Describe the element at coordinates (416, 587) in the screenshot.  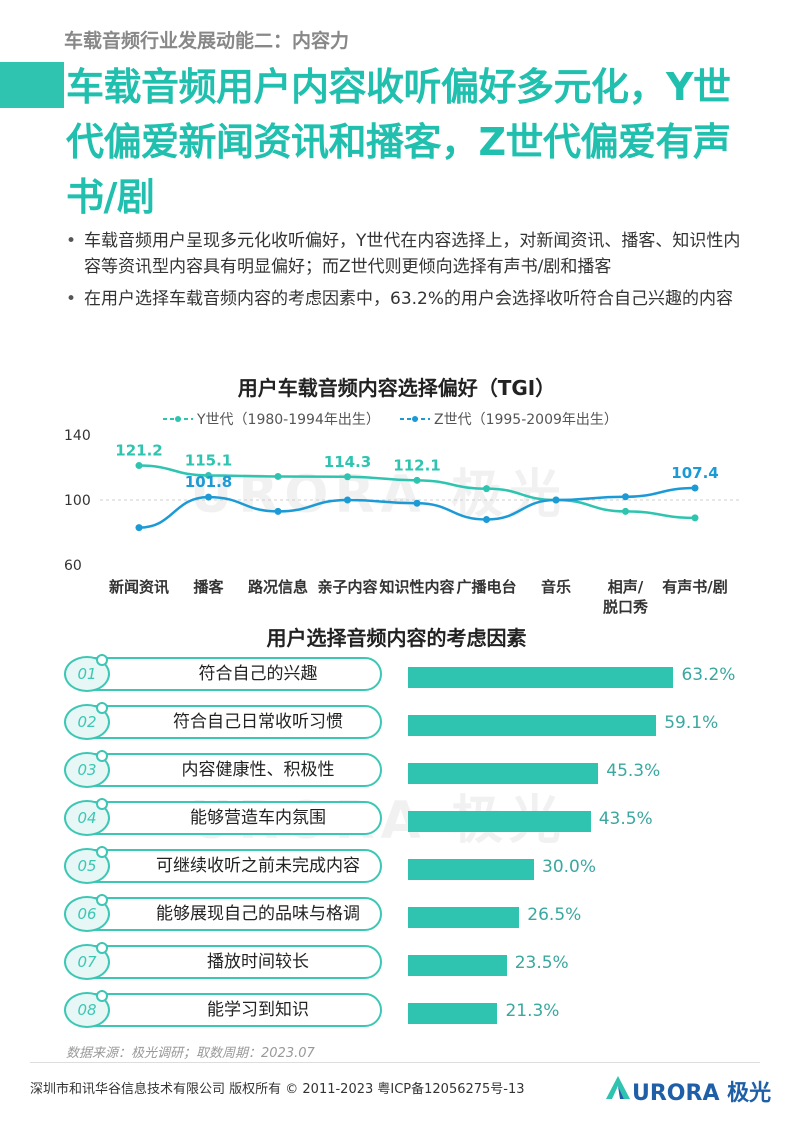
I see `x-tick-label: 知识性内容` at that location.